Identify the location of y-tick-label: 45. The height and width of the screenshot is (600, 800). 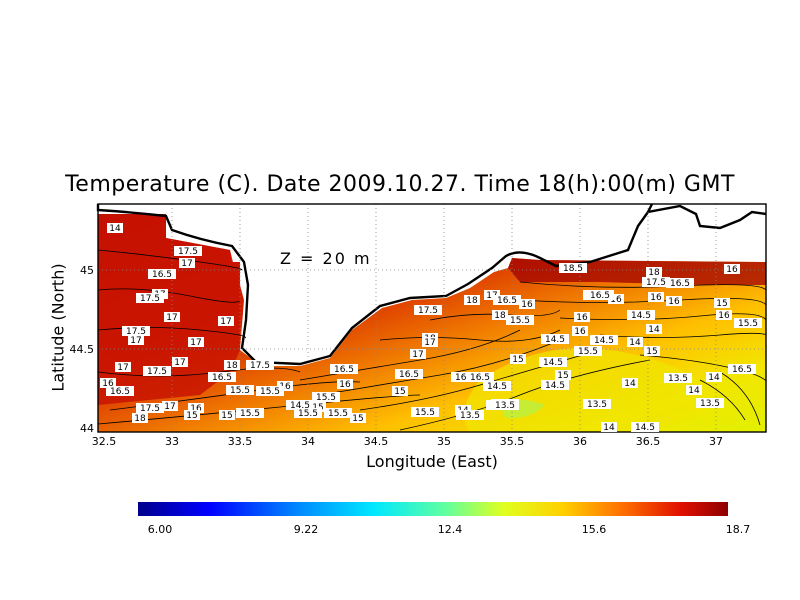
(87, 270).